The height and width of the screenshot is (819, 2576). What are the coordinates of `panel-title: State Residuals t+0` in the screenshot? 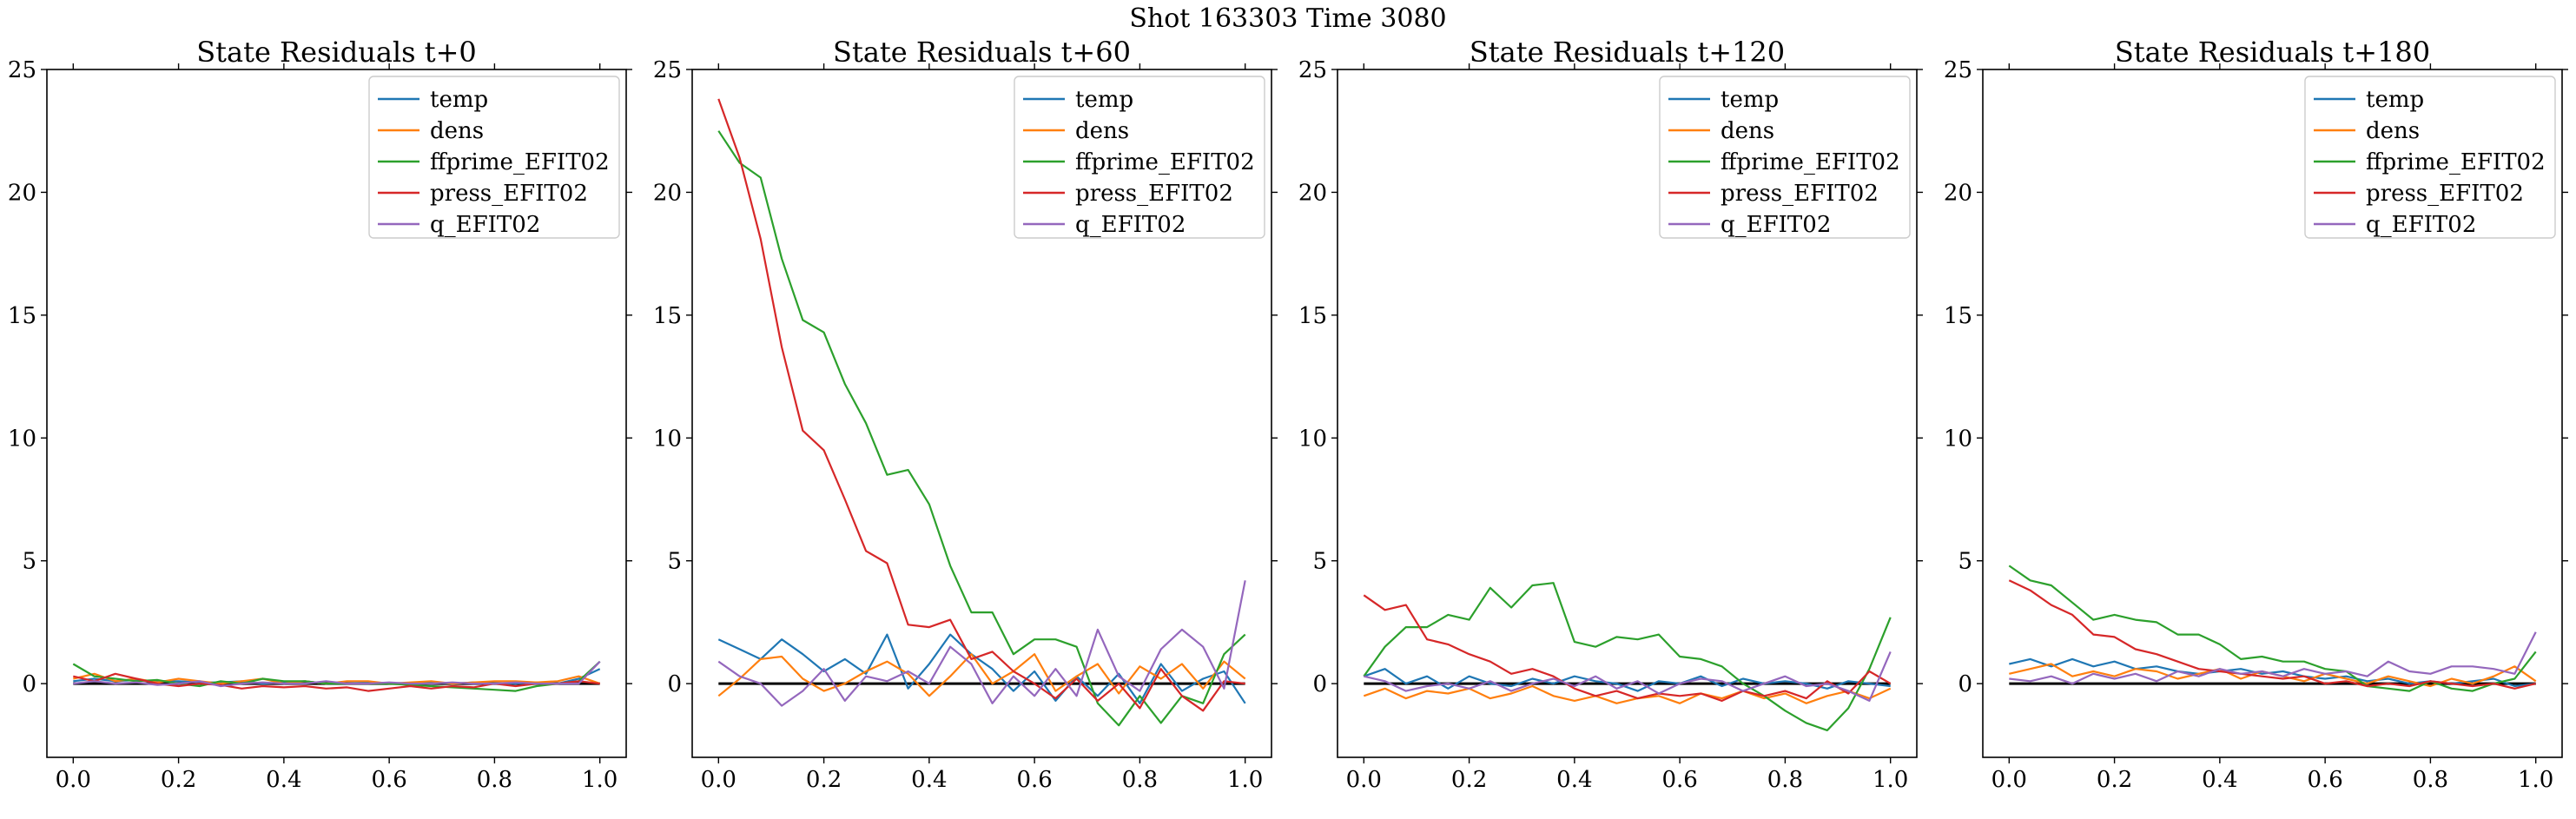 It's located at (336, 52).